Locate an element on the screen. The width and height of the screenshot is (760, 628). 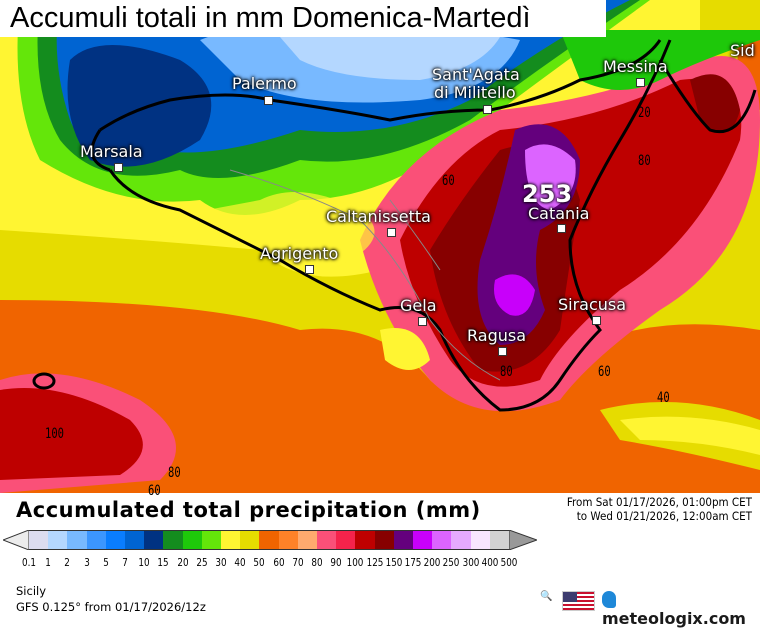
legend-title: Accumulated total precipitation (mm) is located at coordinates (248, 510).